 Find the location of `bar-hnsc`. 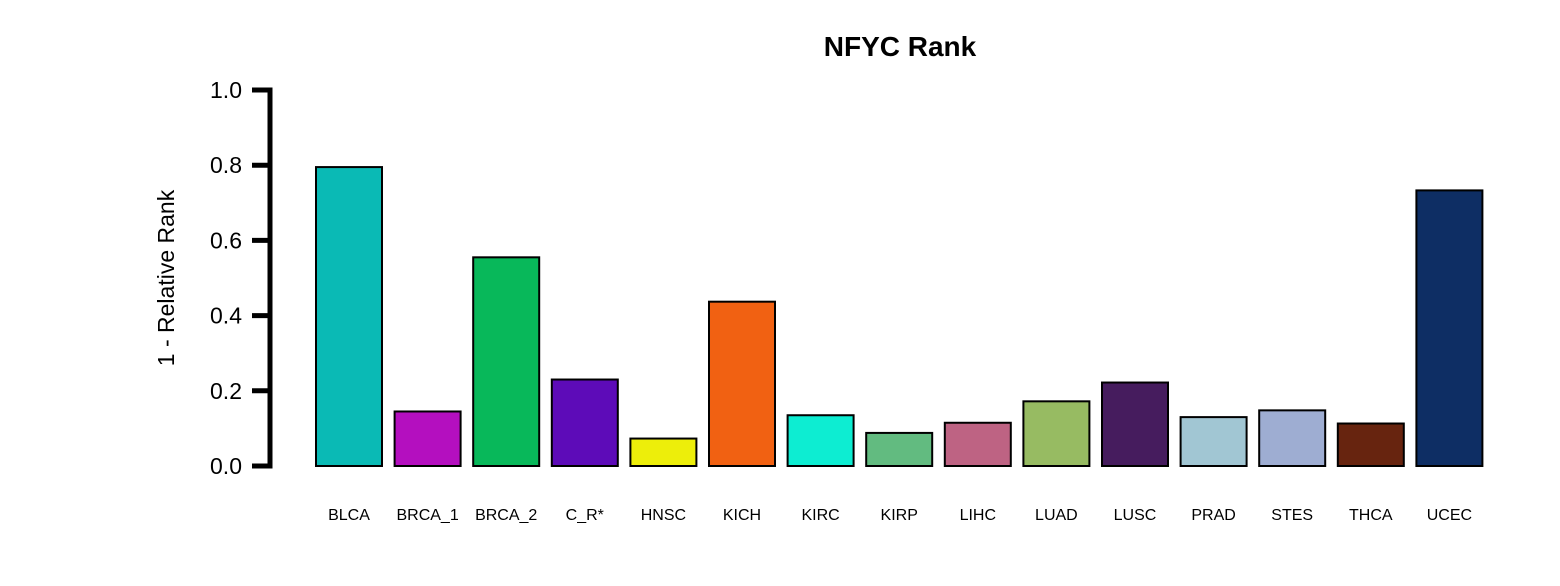

bar-hnsc is located at coordinates (663, 452).